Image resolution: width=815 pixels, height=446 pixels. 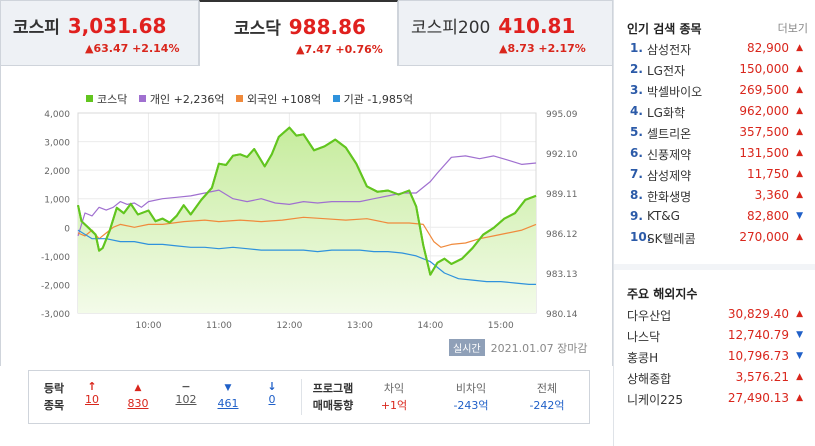 I want to click on program-arbitrage: 차익 +1억, so click(x=394, y=396).